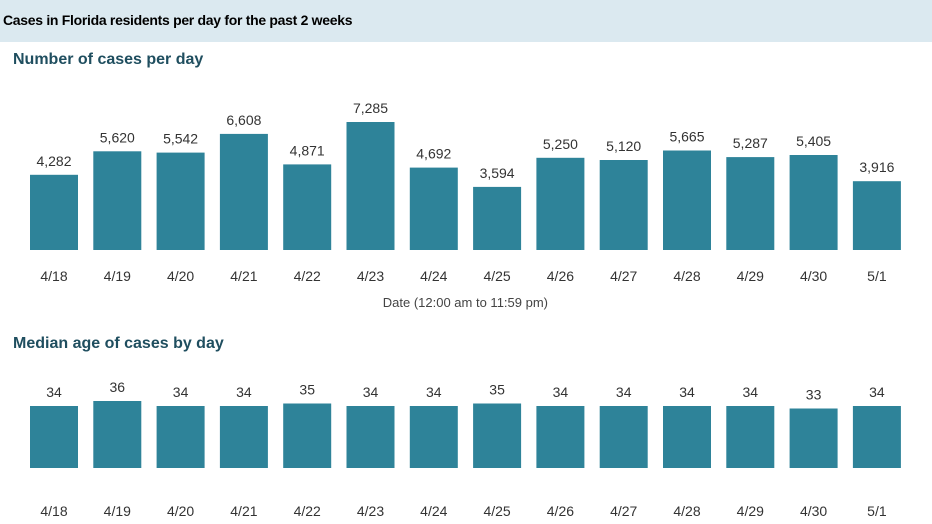 The width and height of the screenshot is (932, 524). Describe the element at coordinates (243, 120) in the screenshot. I see `cases-value-label: 6,608` at that location.